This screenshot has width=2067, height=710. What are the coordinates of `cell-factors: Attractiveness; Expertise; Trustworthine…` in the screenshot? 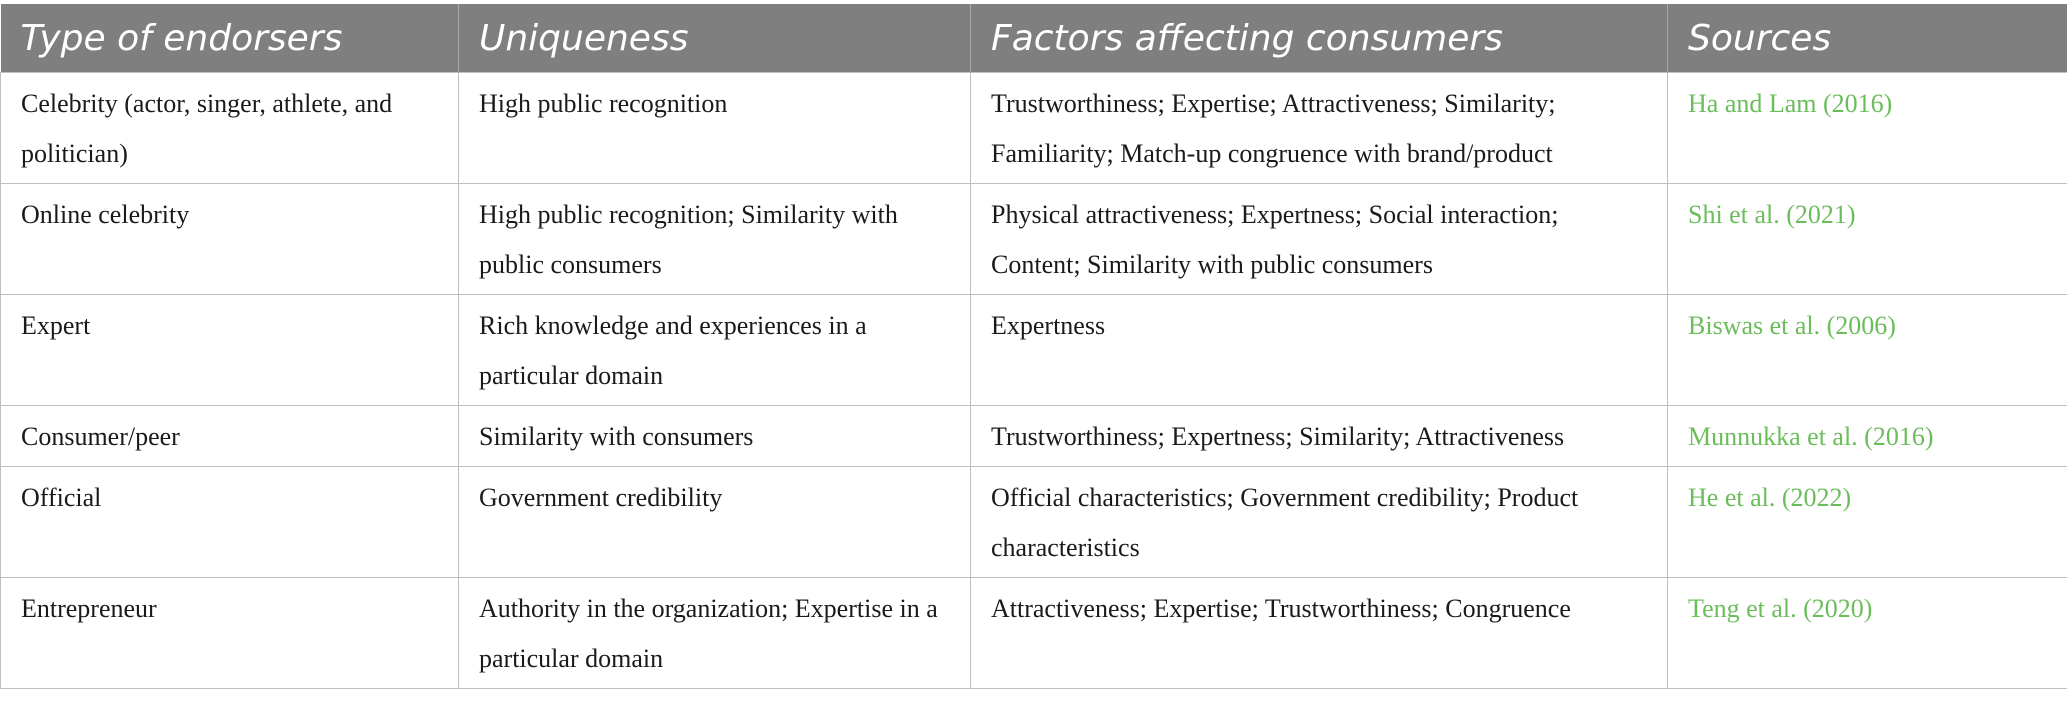 It's located at (1319, 633).